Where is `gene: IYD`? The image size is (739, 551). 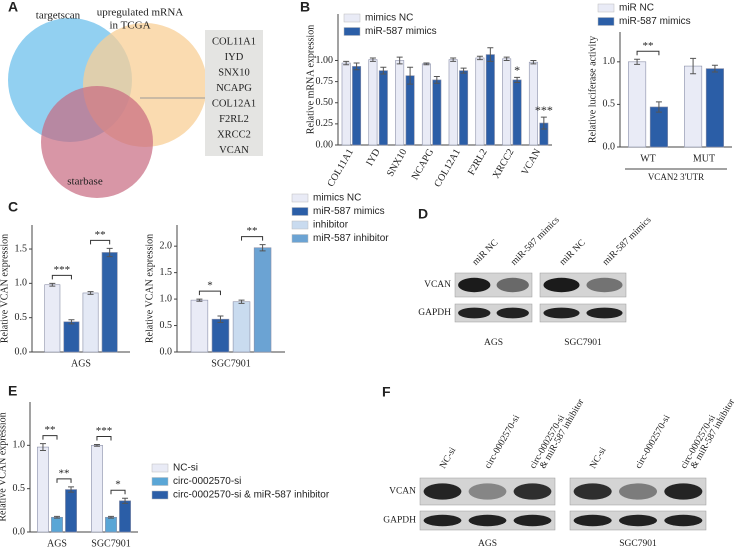
gene: IYD is located at coordinates (234, 57).